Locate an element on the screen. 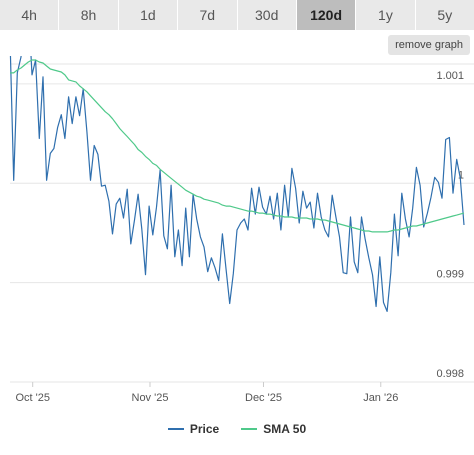 The width and height of the screenshot is (474, 455). tab-7d: 7d is located at coordinates (208, 15).